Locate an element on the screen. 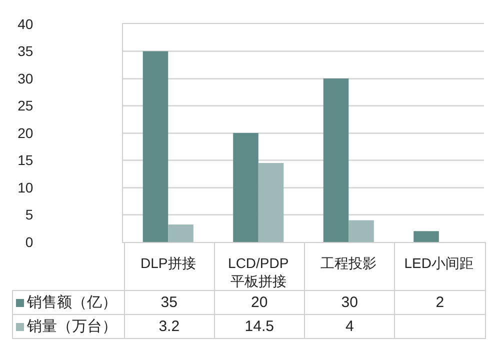 This screenshot has width=501, height=350. data-label: 30 is located at coordinates (349, 302).